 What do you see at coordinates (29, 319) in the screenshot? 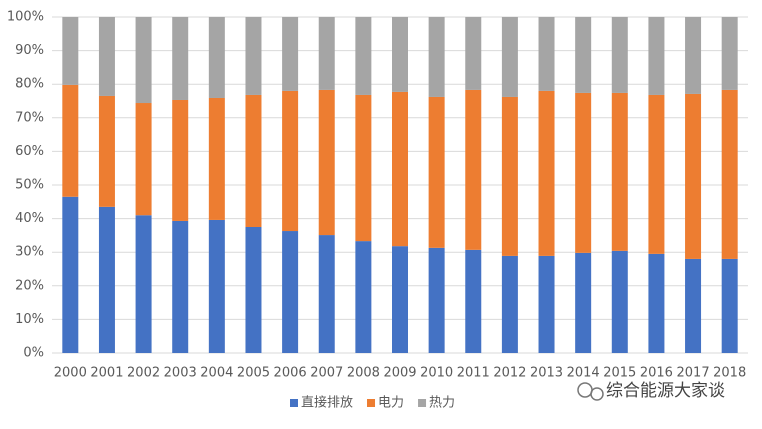
I see `y-tick-label: 10%` at bounding box center [29, 319].